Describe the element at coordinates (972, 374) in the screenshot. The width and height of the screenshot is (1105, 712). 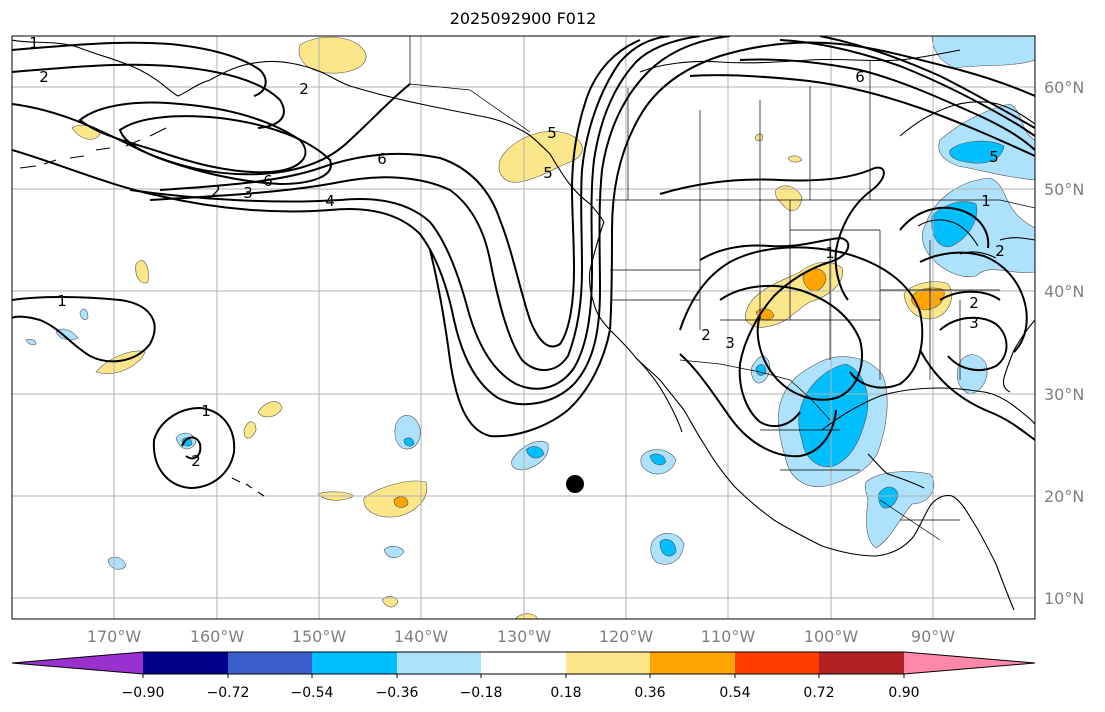
I see `shade-neg-southeast` at that location.